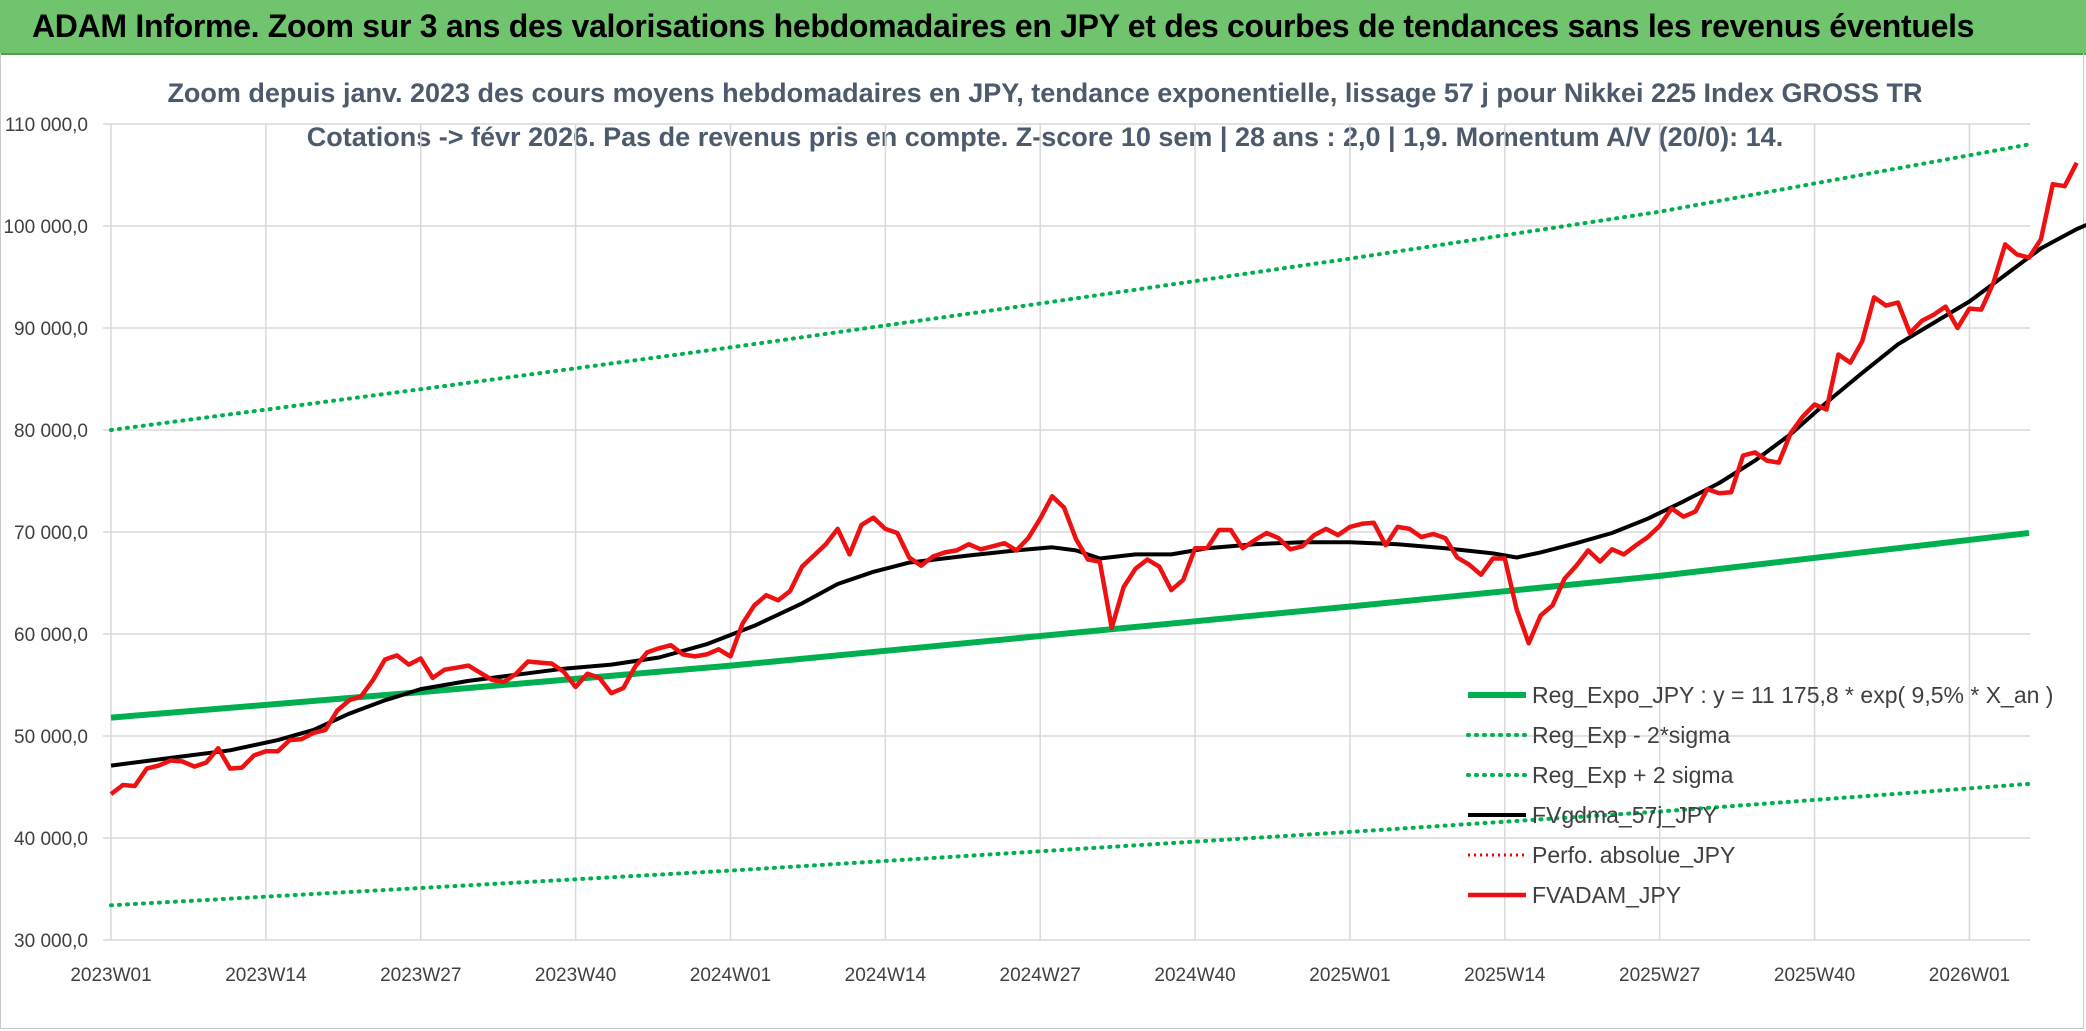 The height and width of the screenshot is (1031, 2086). What do you see at coordinates (46, 125) in the screenshot?
I see `y-tick-label-8: 110 000,0` at bounding box center [46, 125].